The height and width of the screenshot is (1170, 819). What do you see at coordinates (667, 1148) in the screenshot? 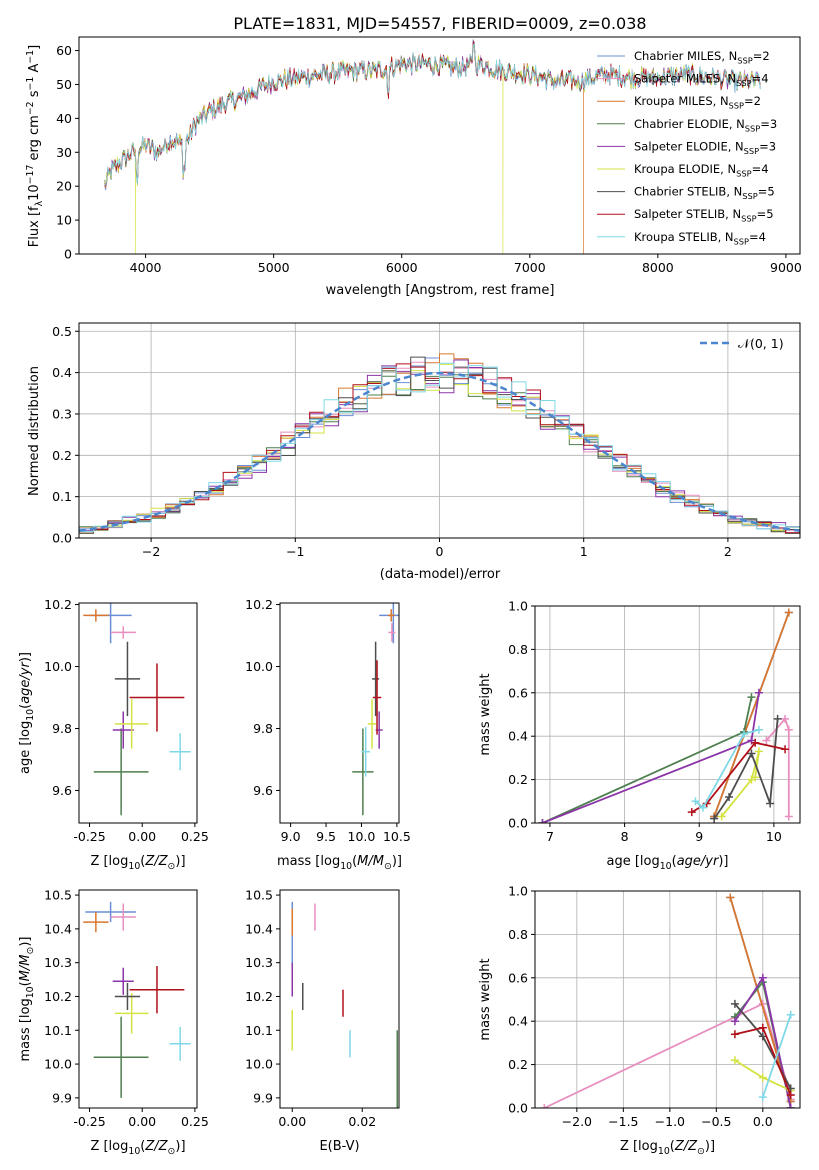
I see `x-axis-label: Z [log10(Z/Z⊙)]` at bounding box center [667, 1148].